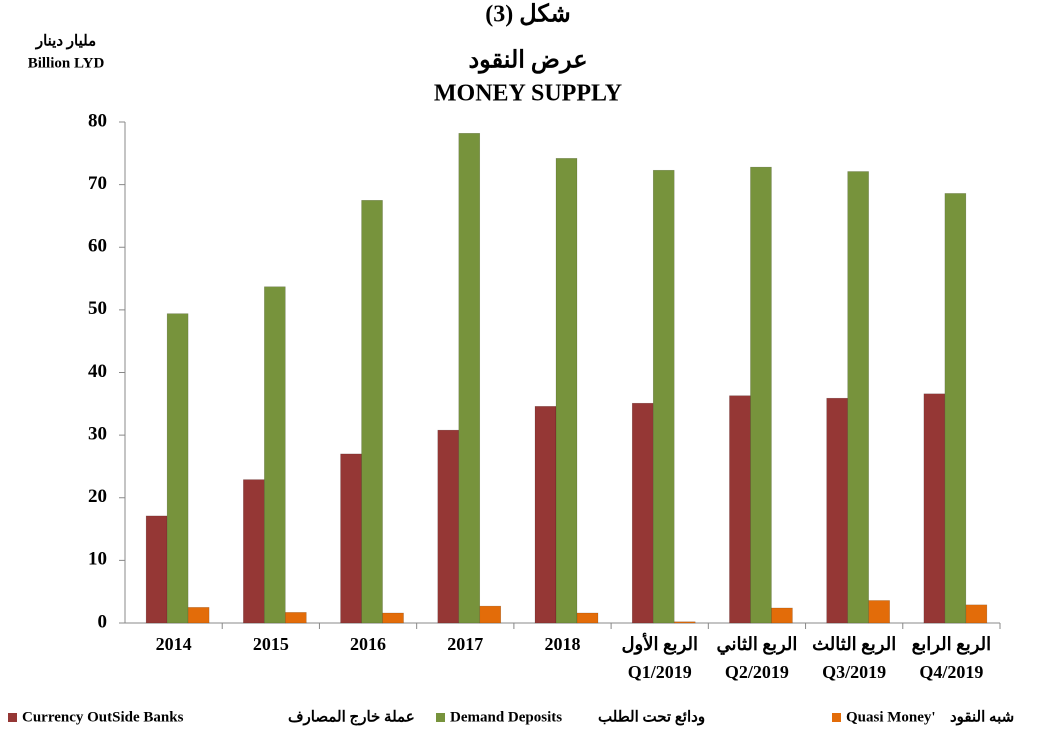  What do you see at coordinates (271, 644) in the screenshot?
I see `x-tick-label: 2015` at bounding box center [271, 644].